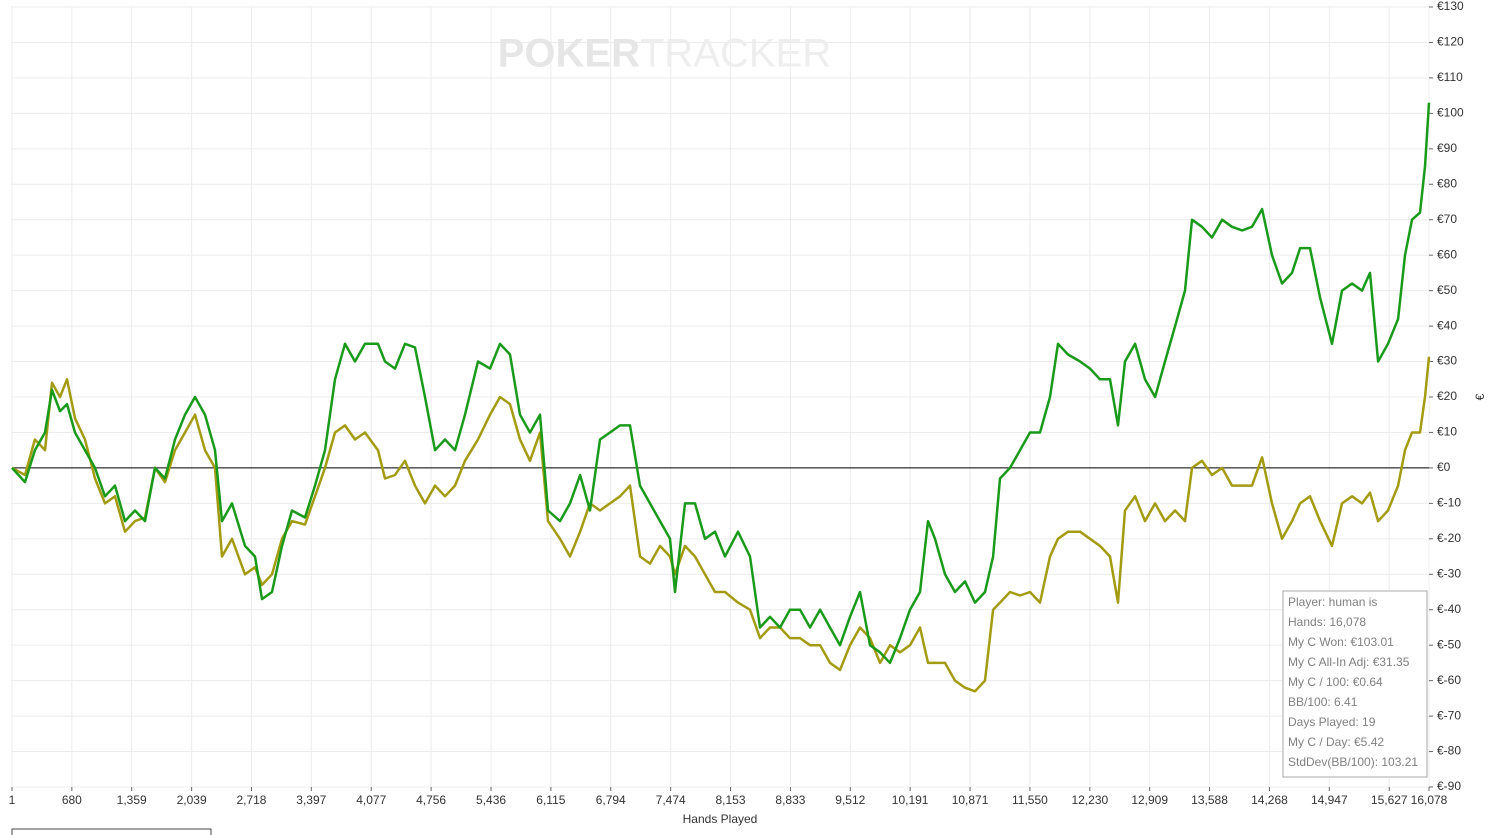  What do you see at coordinates (1030, 800) in the screenshot?
I see `x-tick-label: 11,550` at bounding box center [1030, 800].